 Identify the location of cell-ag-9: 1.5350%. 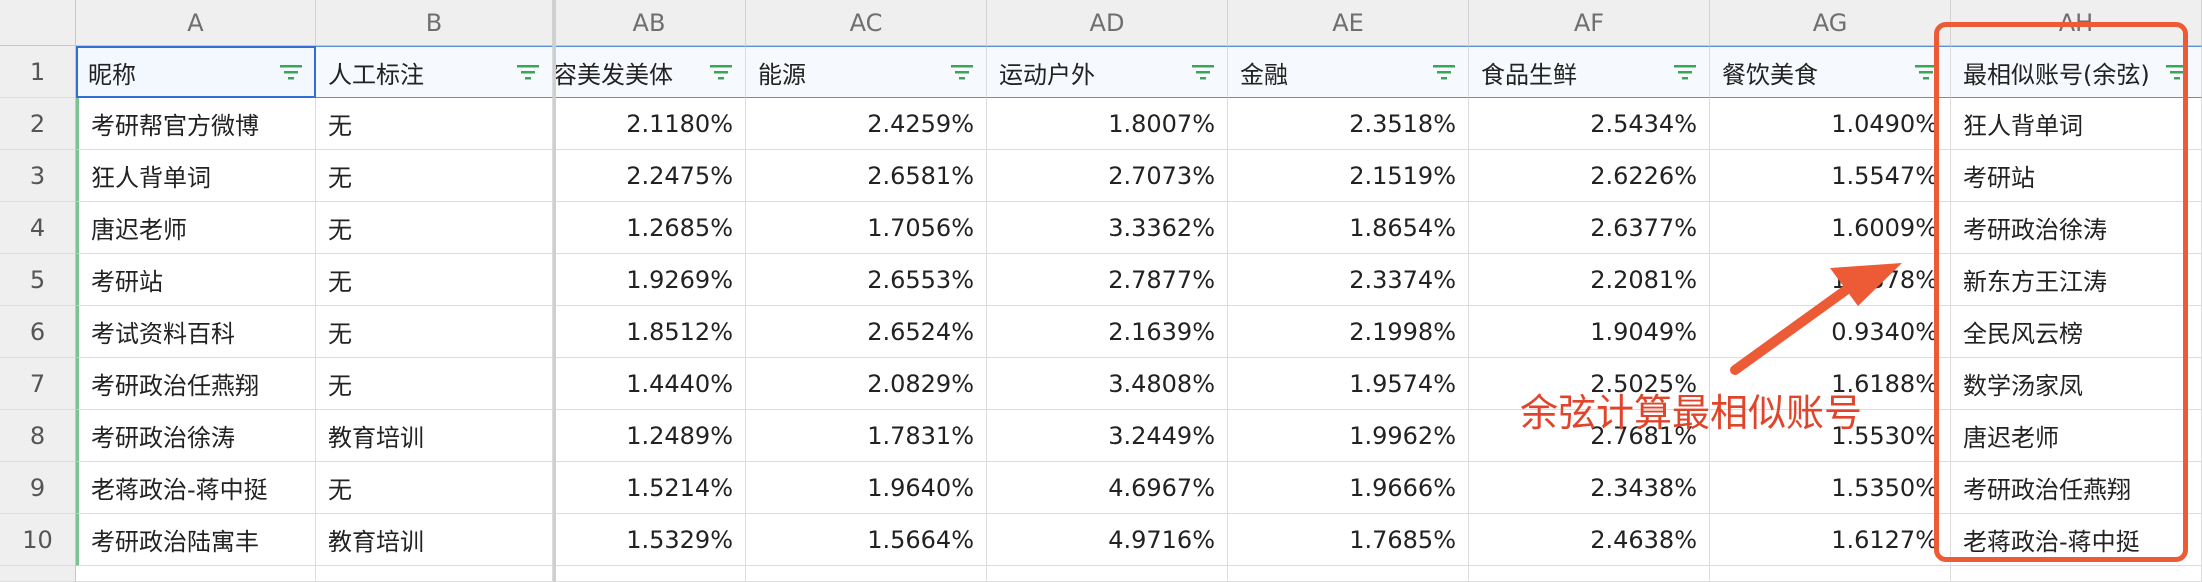
(1830, 488).